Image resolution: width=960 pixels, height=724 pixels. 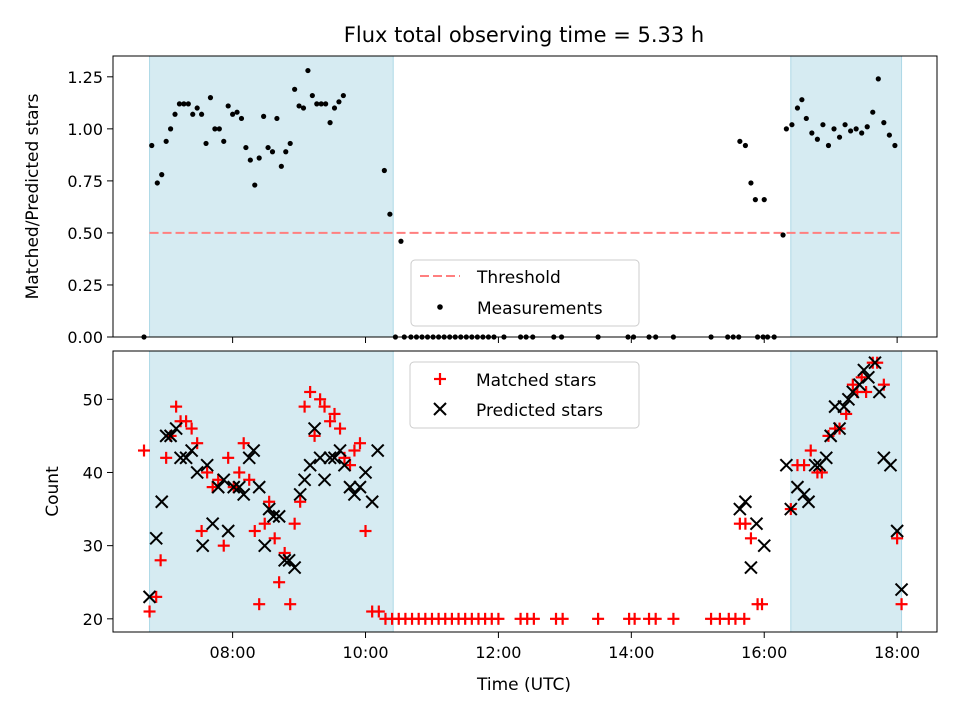 I want to click on bottom-legend: Matched stars Predicted stars, so click(x=524, y=395).